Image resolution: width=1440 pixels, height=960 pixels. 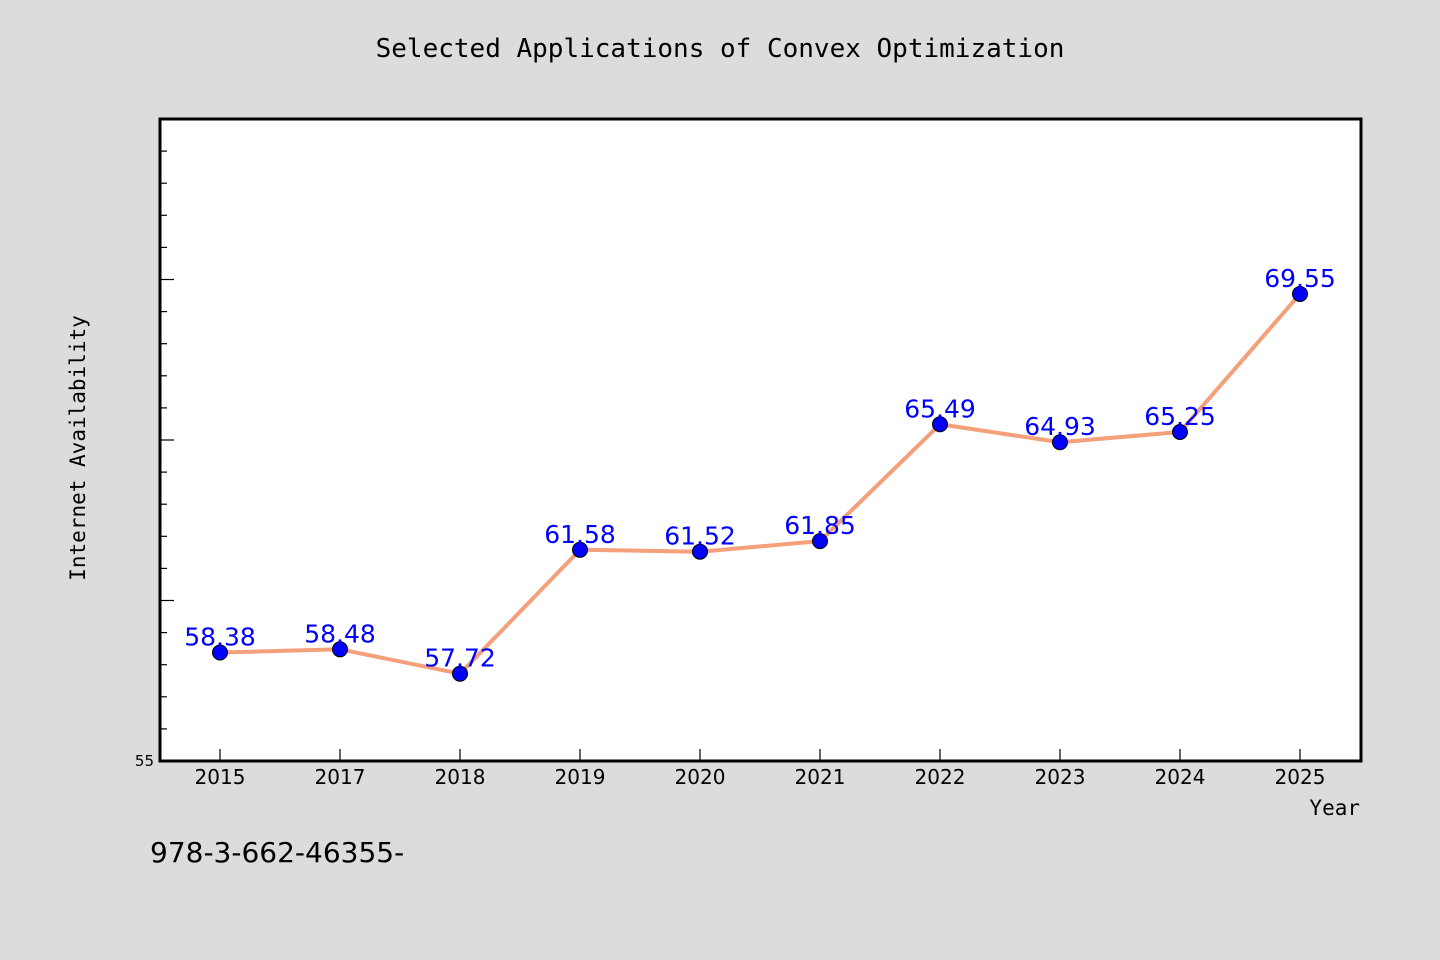 What do you see at coordinates (820, 525) in the screenshot?
I see `data-label: 61.85` at bounding box center [820, 525].